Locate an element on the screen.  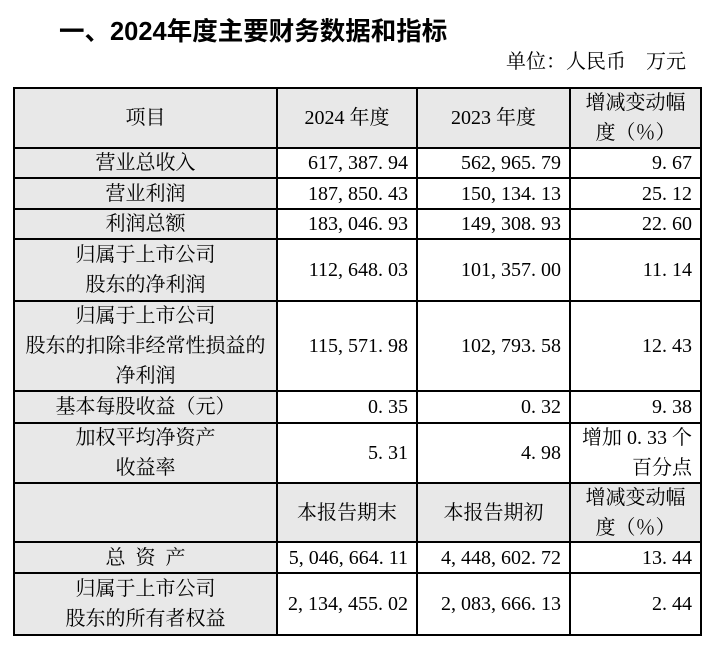
value-cell-2024: 187, 850. 43 is located at coordinates (347, 193).